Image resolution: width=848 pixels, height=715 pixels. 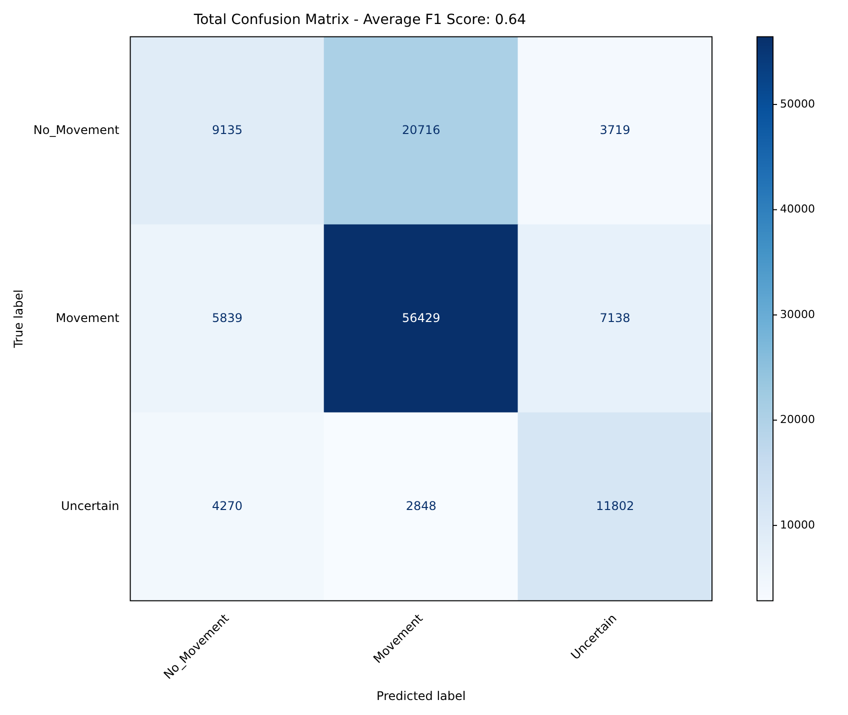 What do you see at coordinates (227, 505) in the screenshot?
I see `data-label: 4270` at bounding box center [227, 505].